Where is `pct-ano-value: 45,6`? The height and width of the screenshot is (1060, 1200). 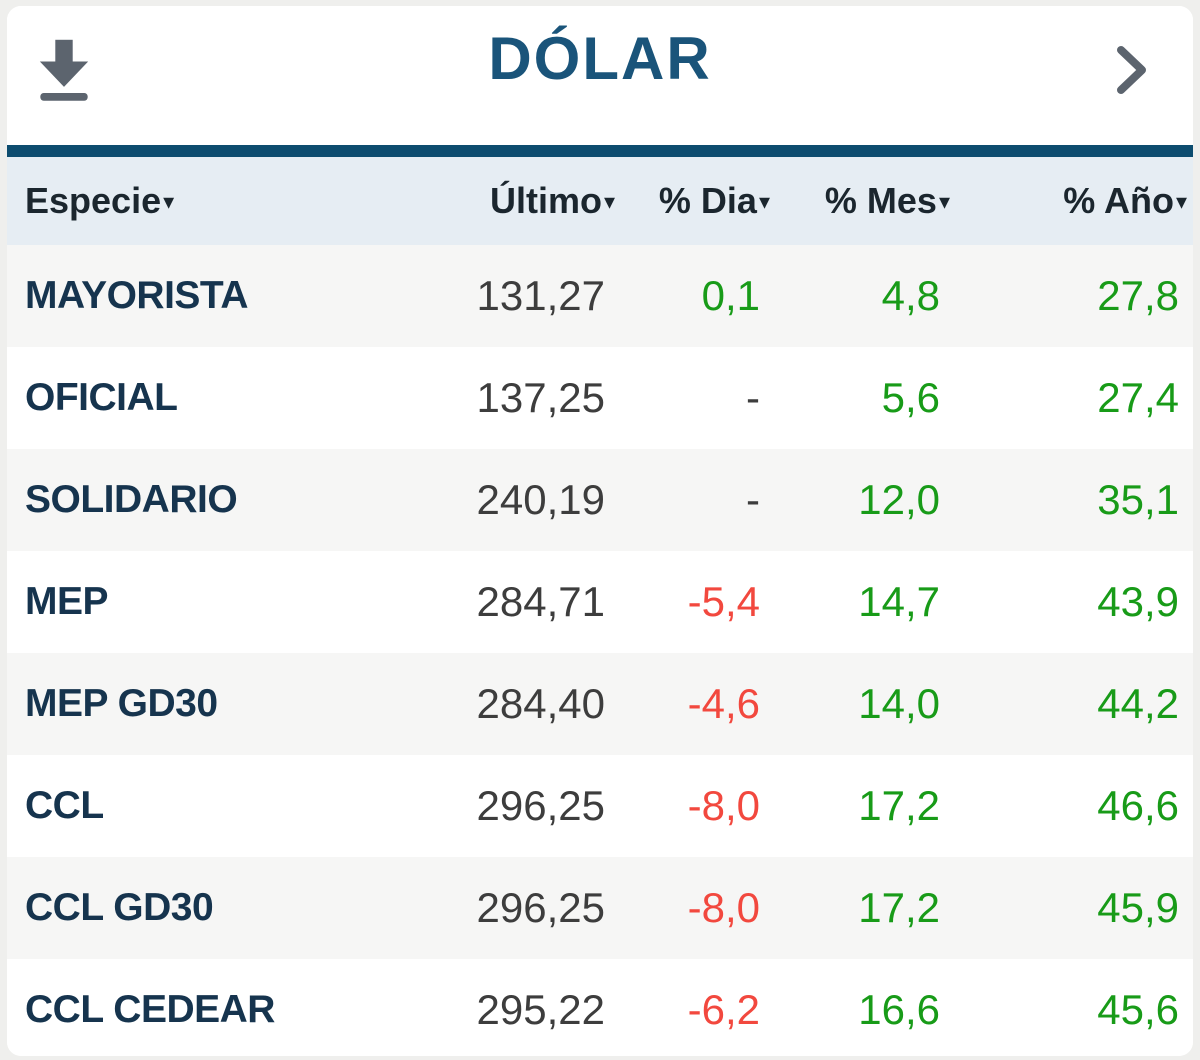
pct-ano-value: 45,6 is located at coordinates (1138, 1009).